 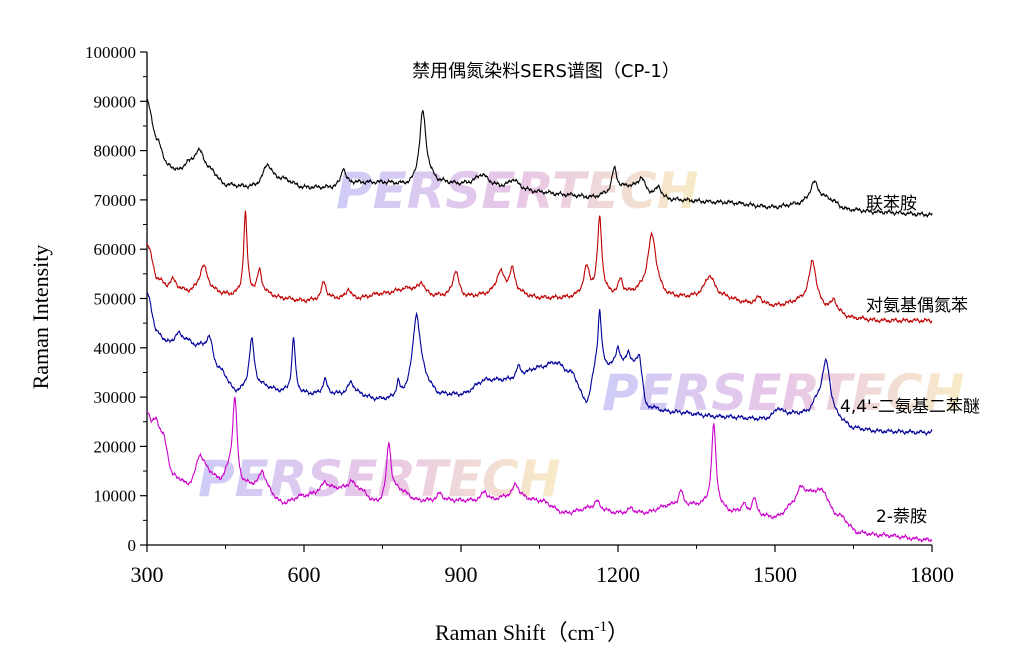 What do you see at coordinates (618, 574) in the screenshot?
I see `x-tick-label: 1200` at bounding box center [618, 574].